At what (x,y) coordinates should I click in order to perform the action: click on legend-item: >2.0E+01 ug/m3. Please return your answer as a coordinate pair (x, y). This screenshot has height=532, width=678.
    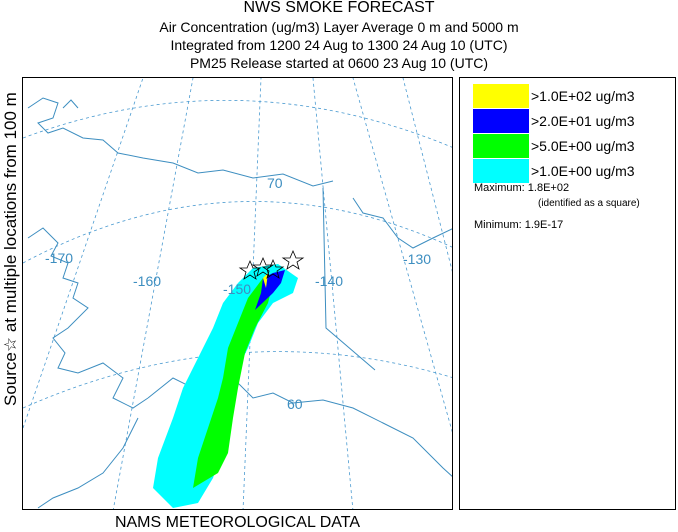
    Looking at the image, I should click on (554, 121).